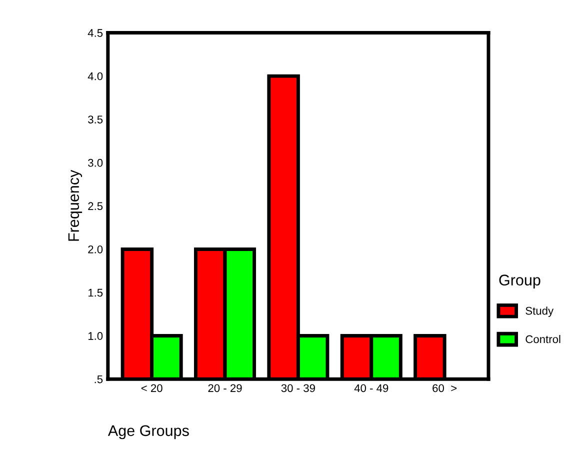 This screenshot has width=568, height=468. I want to click on legend-label: Study, so click(540, 311).